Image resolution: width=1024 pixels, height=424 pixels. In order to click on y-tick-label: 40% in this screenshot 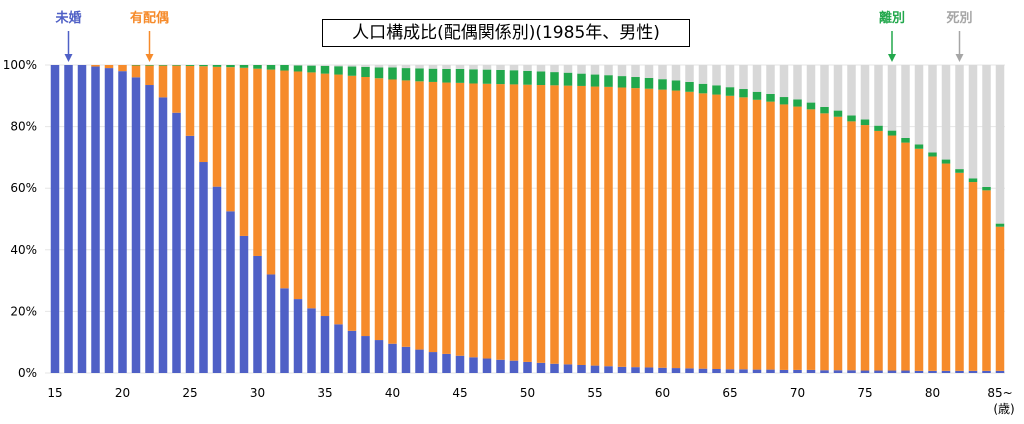, I will do `click(23, 250)`.